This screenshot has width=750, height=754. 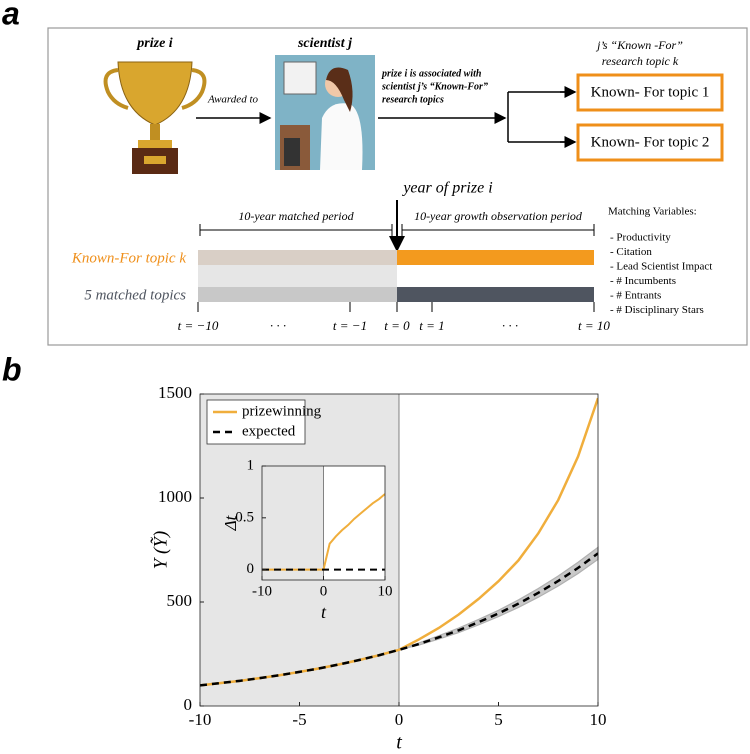 What do you see at coordinates (198, 325) in the screenshot?
I see `timeline-label: t = −10` at bounding box center [198, 325].